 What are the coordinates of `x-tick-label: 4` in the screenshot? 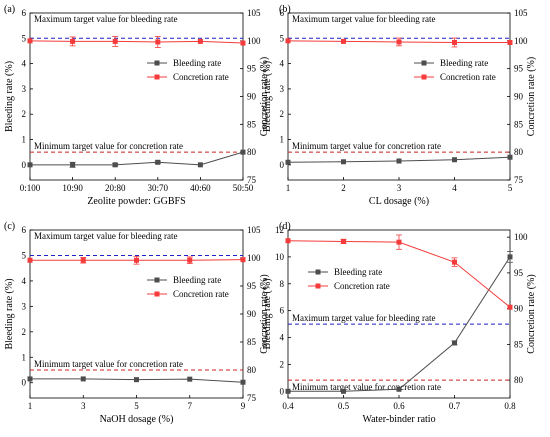 It's located at (454, 188).